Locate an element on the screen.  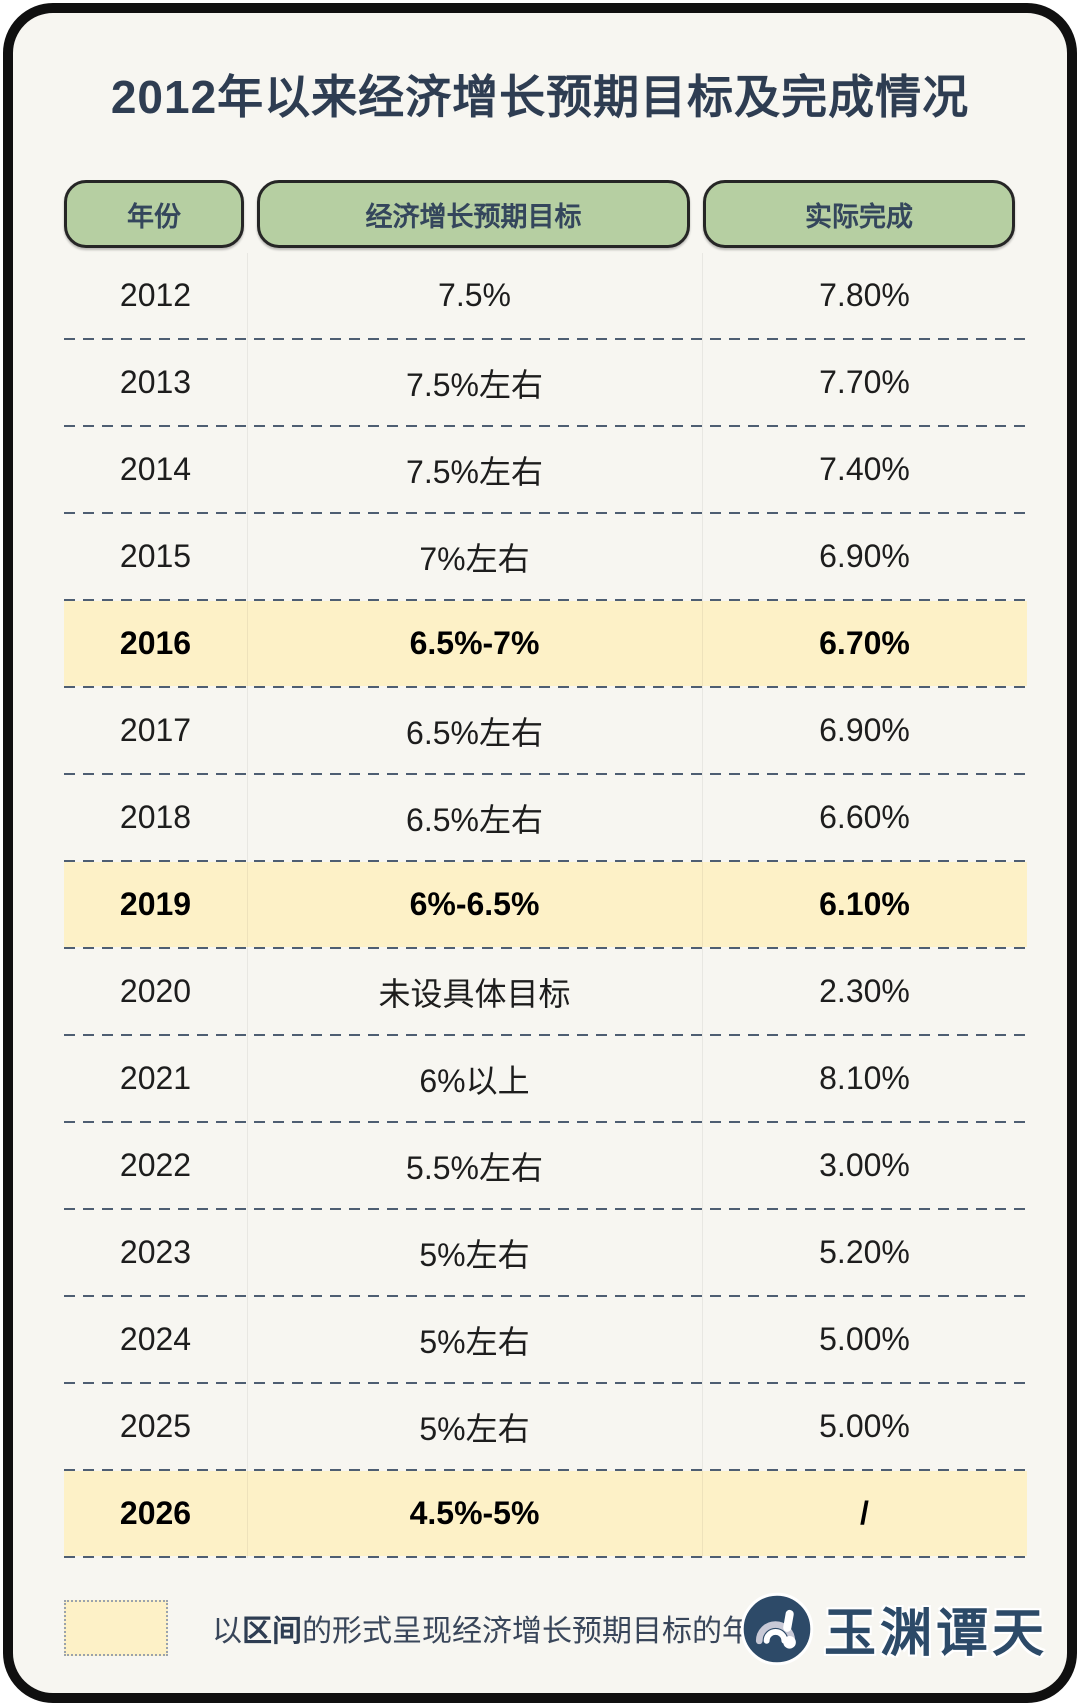
table-row: 2017 6.5%左右 6.90% is located at coordinates (545, 730).